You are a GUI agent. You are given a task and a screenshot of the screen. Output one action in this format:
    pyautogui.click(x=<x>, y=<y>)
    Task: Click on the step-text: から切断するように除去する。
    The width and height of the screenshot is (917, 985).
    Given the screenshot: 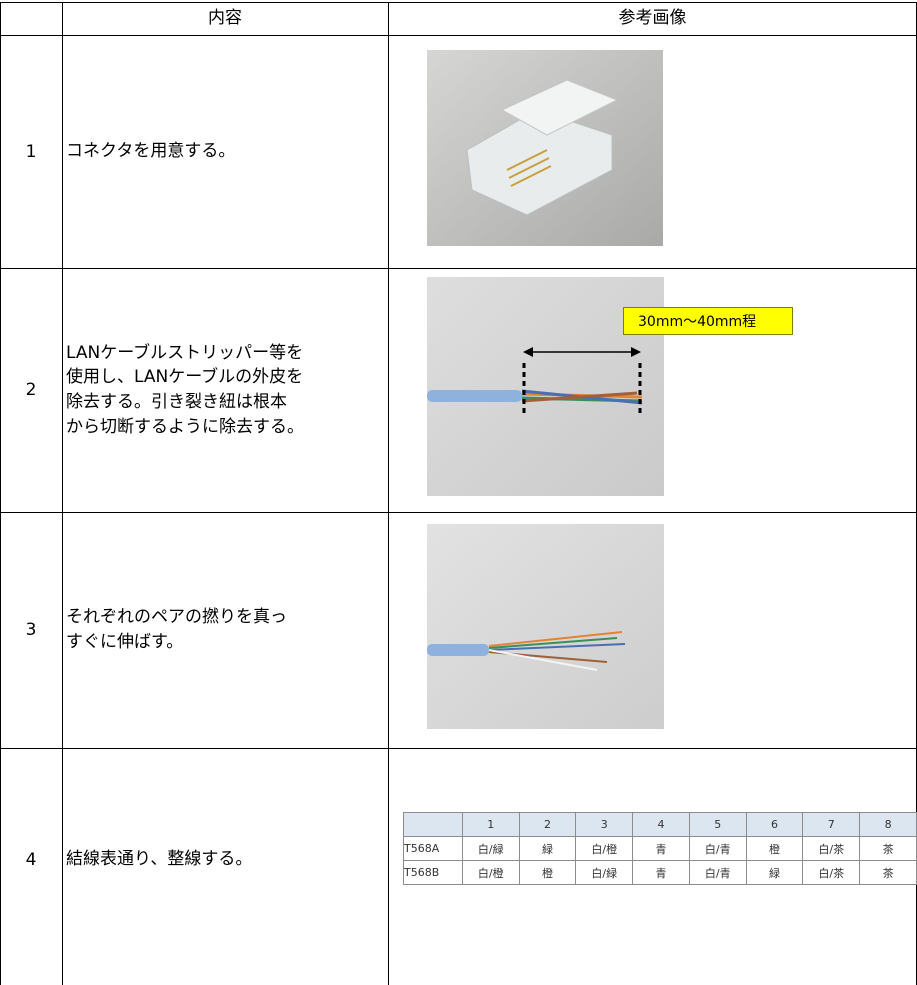 What is the action you would take?
    pyautogui.click(x=185, y=426)
    